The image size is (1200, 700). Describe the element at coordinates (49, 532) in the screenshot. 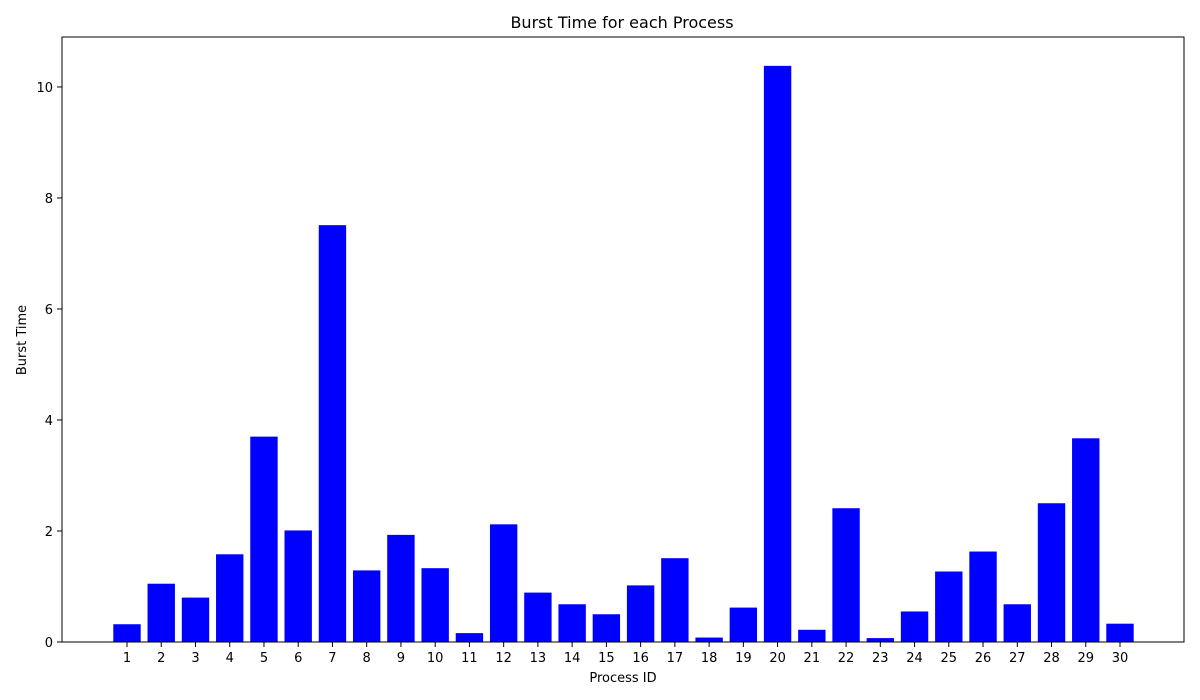

I see `y-tick-label: 2` at that location.